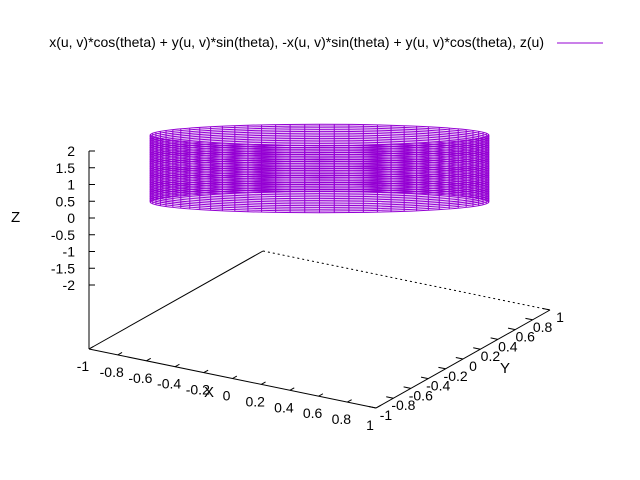 The width and height of the screenshot is (640, 480). Describe the element at coordinates (140, 378) in the screenshot. I see `x-tick-label: -0.6` at that location.